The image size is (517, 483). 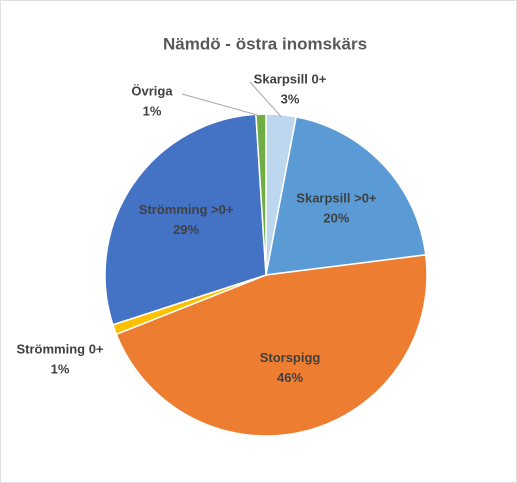 What do you see at coordinates (186, 209) in the screenshot?
I see `slice-label: Strömming >0+` at bounding box center [186, 209].